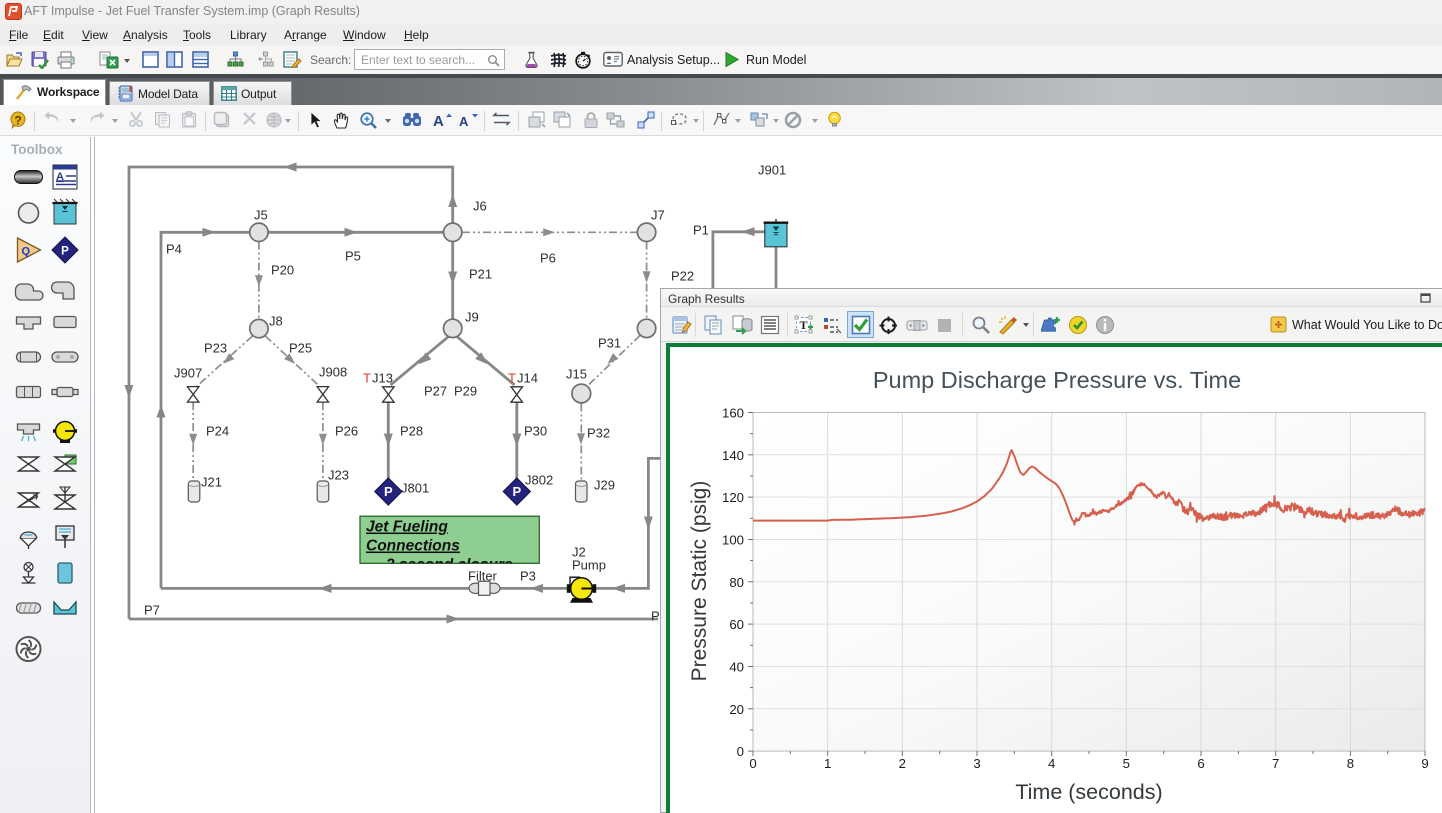  Describe the element at coordinates (188, 373) in the screenshot. I see `svg-text: J907` at that location.